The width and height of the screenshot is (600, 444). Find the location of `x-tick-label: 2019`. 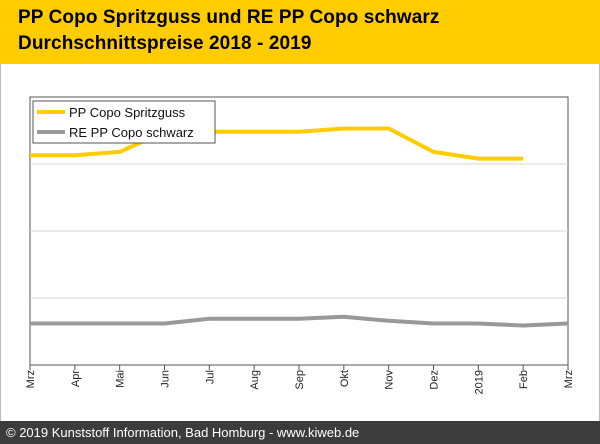

x-tick-label: 2019 is located at coordinates (479, 382).